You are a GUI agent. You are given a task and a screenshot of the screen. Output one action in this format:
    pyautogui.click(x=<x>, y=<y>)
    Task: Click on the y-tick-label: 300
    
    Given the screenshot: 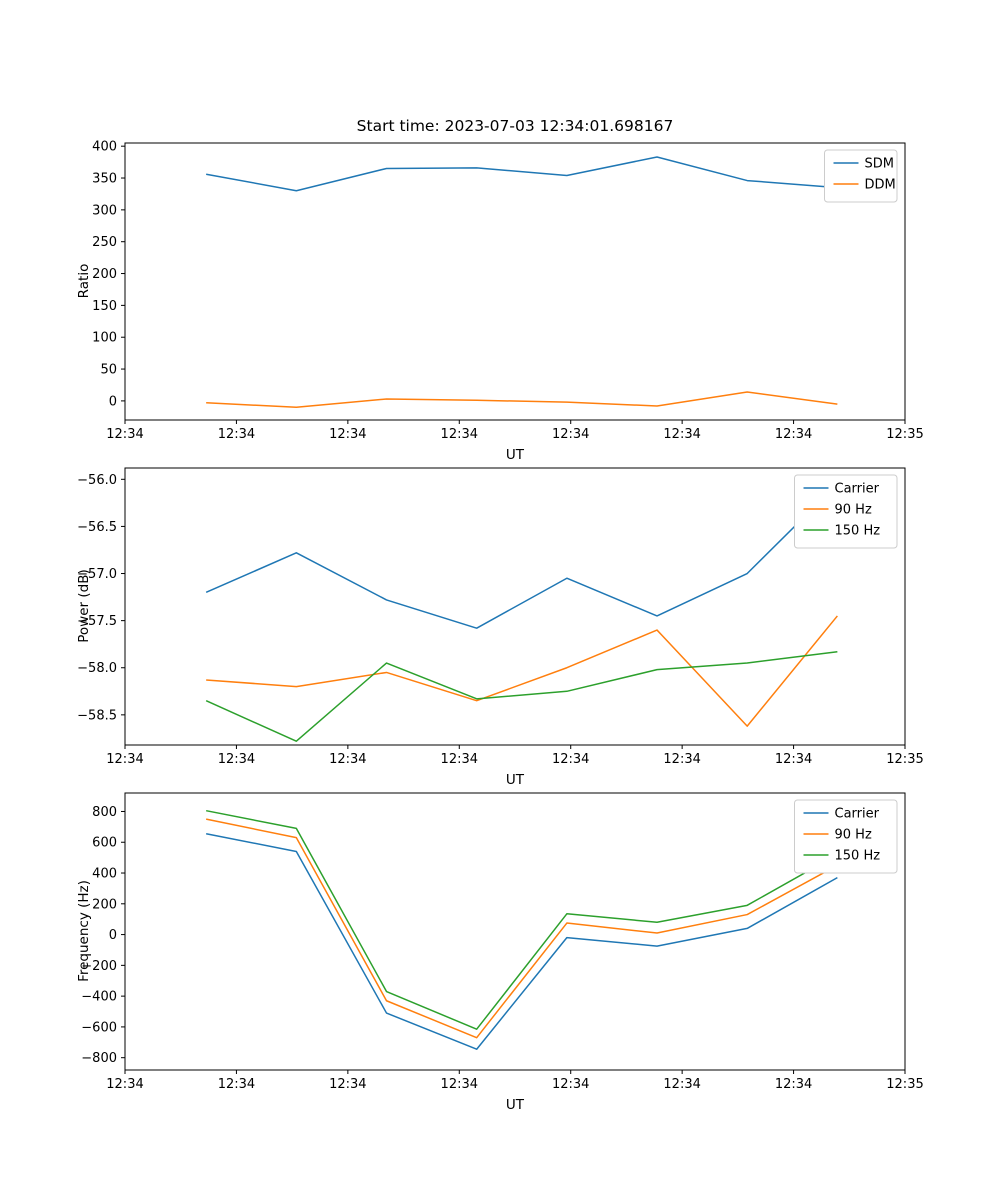 What is the action you would take?
    pyautogui.click(x=104, y=210)
    